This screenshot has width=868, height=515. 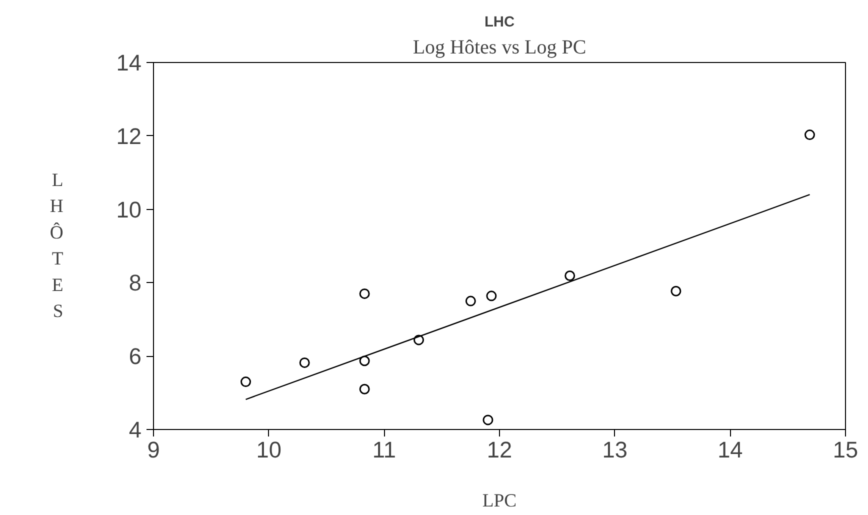 What do you see at coordinates (499, 47) in the screenshot?
I see `chart-title: Log Hôtes vs Log PC` at bounding box center [499, 47].